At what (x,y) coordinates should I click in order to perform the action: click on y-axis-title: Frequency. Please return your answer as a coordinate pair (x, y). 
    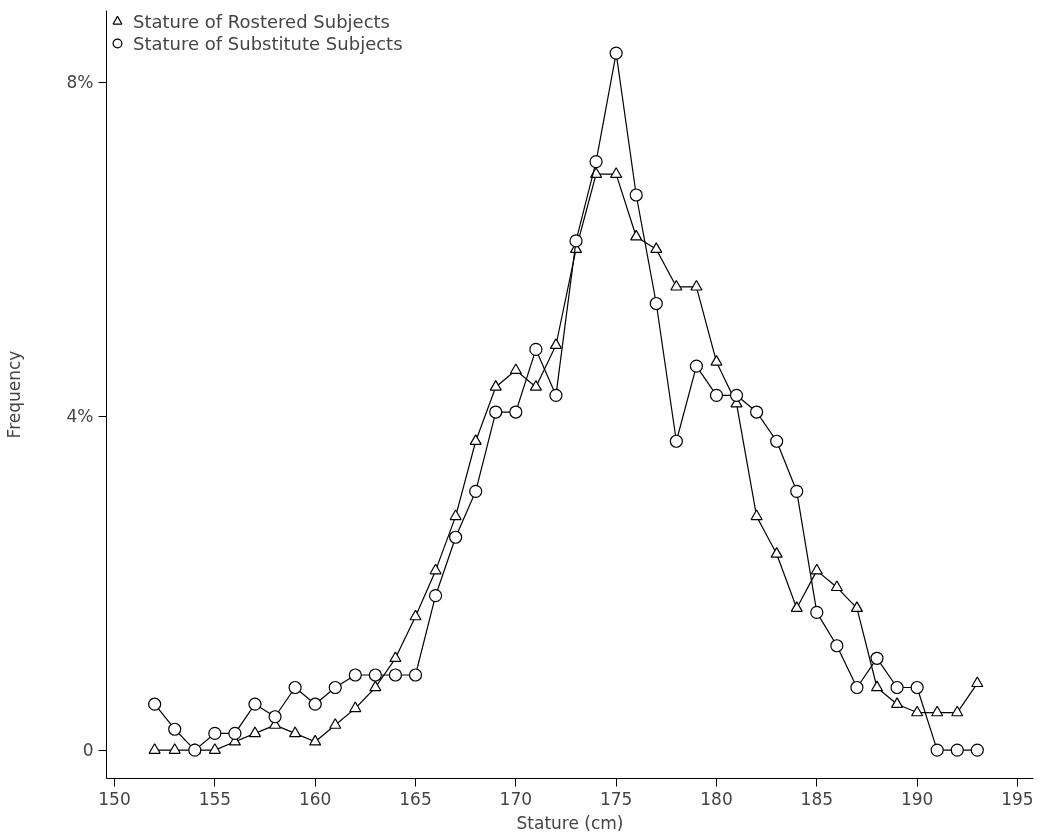
    Looking at the image, I should click on (13, 394).